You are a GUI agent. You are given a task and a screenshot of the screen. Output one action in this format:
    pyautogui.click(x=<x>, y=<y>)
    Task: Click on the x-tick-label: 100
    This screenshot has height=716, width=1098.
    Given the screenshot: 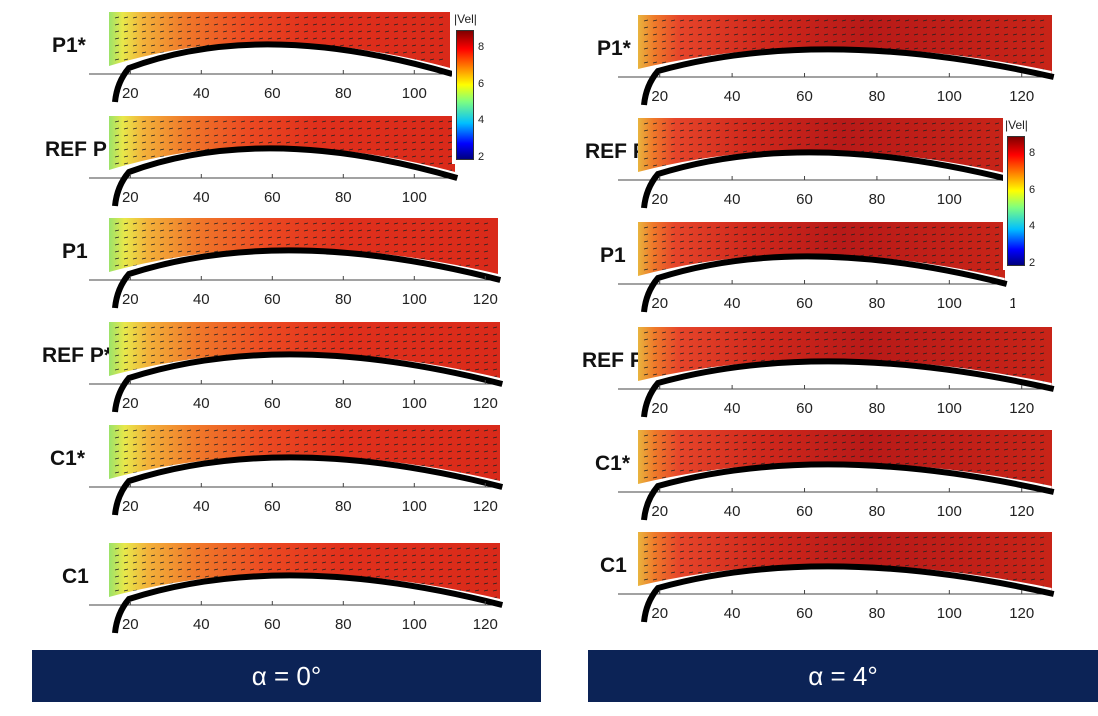 What is the action you would take?
    pyautogui.click(x=949, y=303)
    